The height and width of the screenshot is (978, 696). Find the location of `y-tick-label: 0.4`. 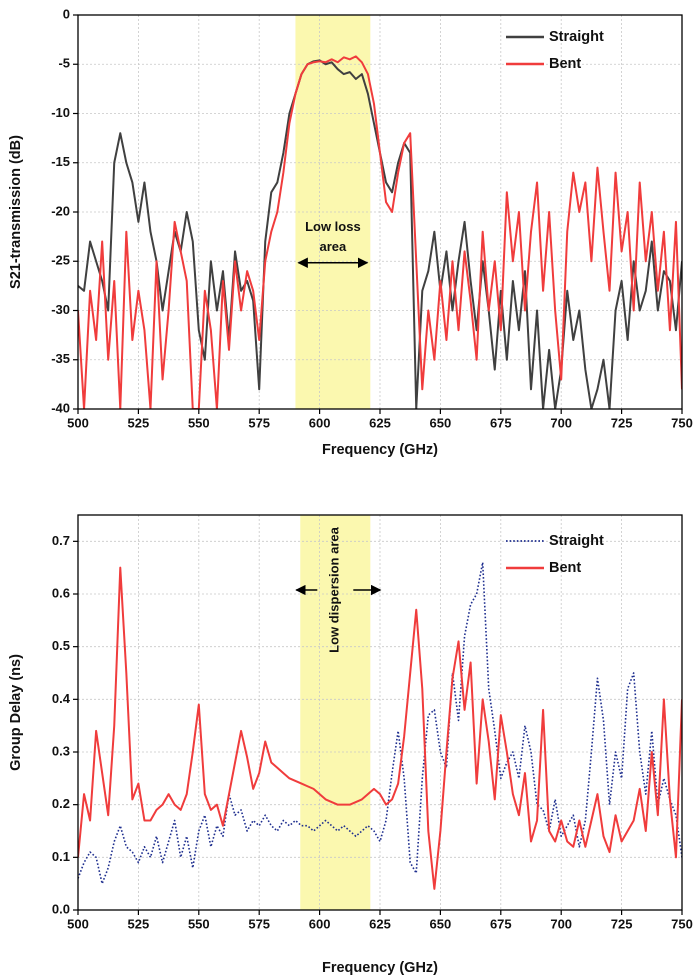

y-tick-label: 0.4 is located at coordinates (61, 698).